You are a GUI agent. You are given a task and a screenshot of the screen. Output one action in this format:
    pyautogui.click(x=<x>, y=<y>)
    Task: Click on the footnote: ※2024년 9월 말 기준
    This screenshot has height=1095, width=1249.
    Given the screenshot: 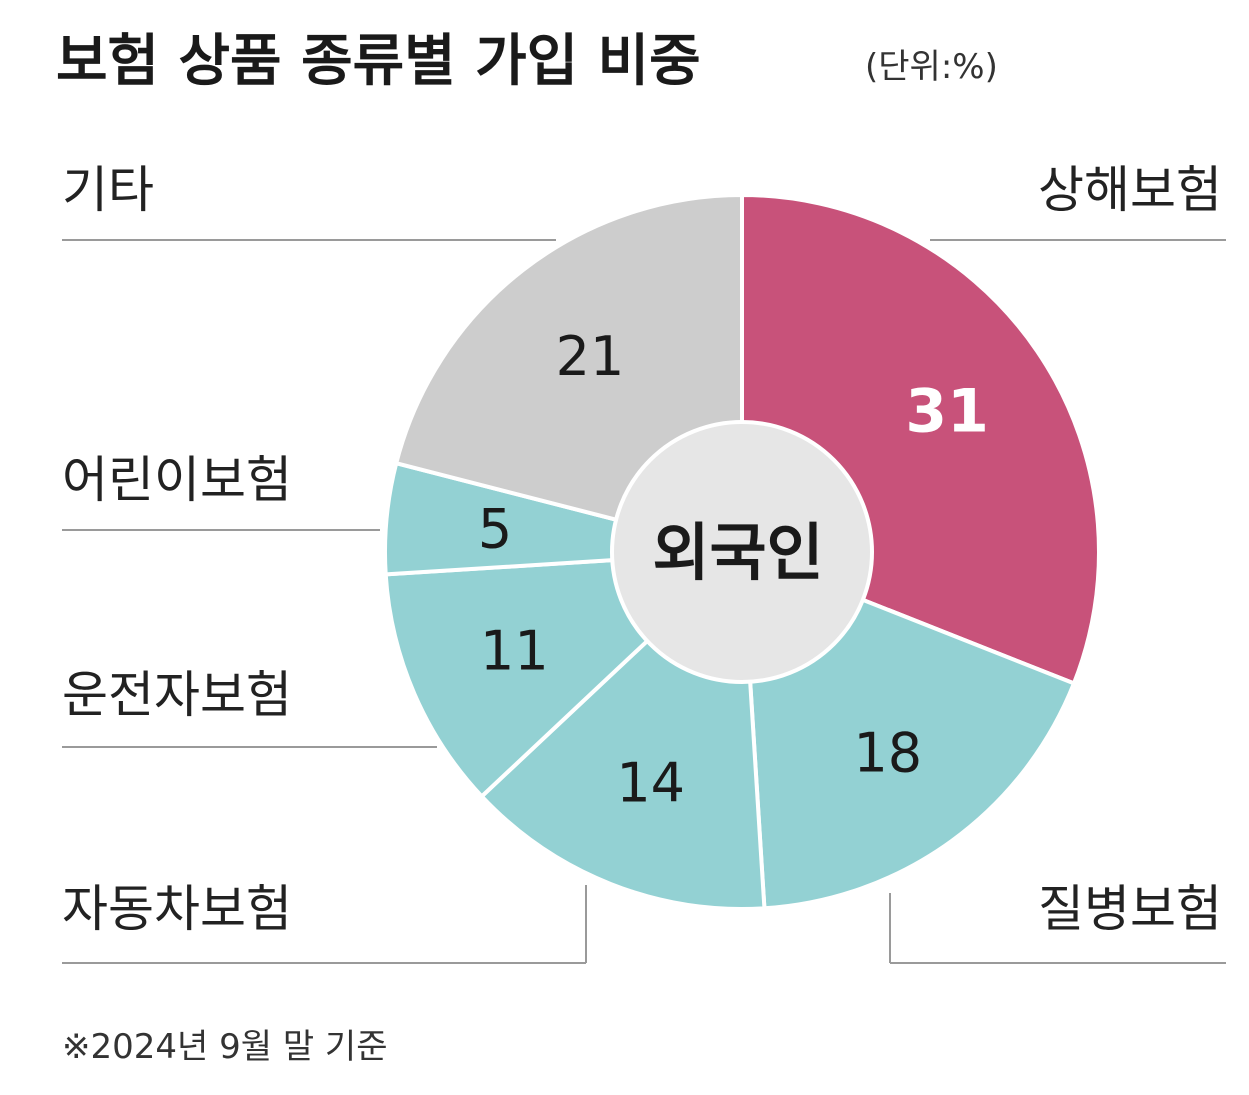 What is the action you would take?
    pyautogui.click(x=224, y=1047)
    